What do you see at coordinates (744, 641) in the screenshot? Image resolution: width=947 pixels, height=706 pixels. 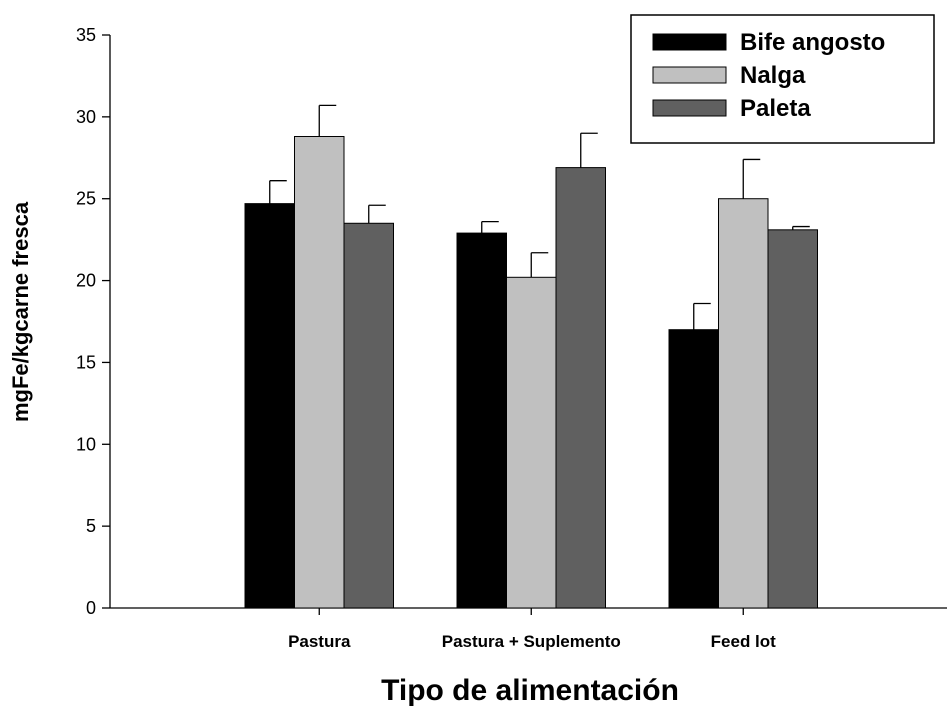 I see `x-tick-label: Feed lot` at bounding box center [744, 641].